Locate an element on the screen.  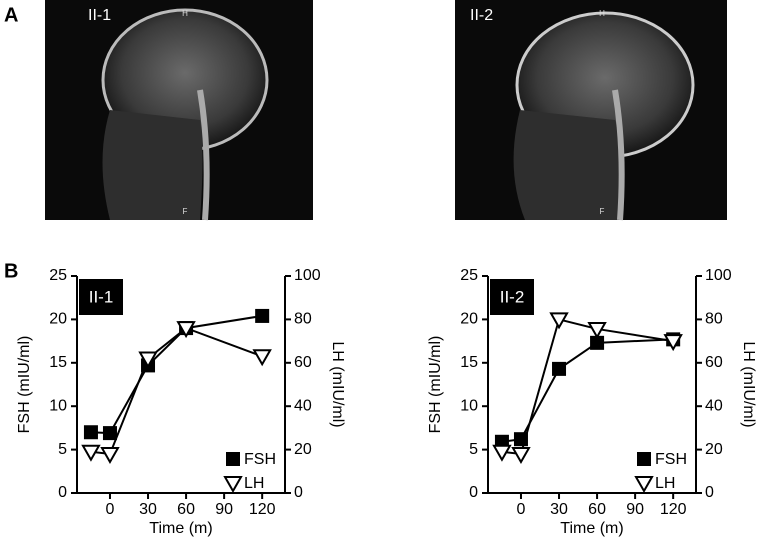
chart-title: II-2 is located at coordinates (512, 296).